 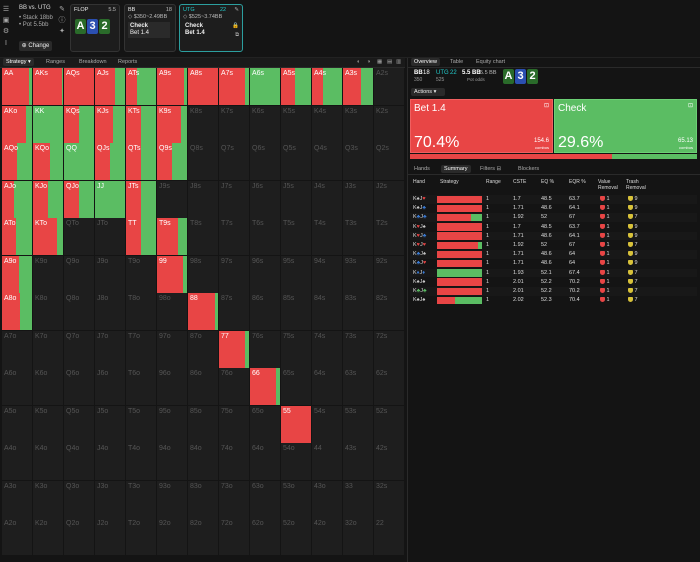 I want to click on hand-cell: J7s, so click(x=234, y=199).